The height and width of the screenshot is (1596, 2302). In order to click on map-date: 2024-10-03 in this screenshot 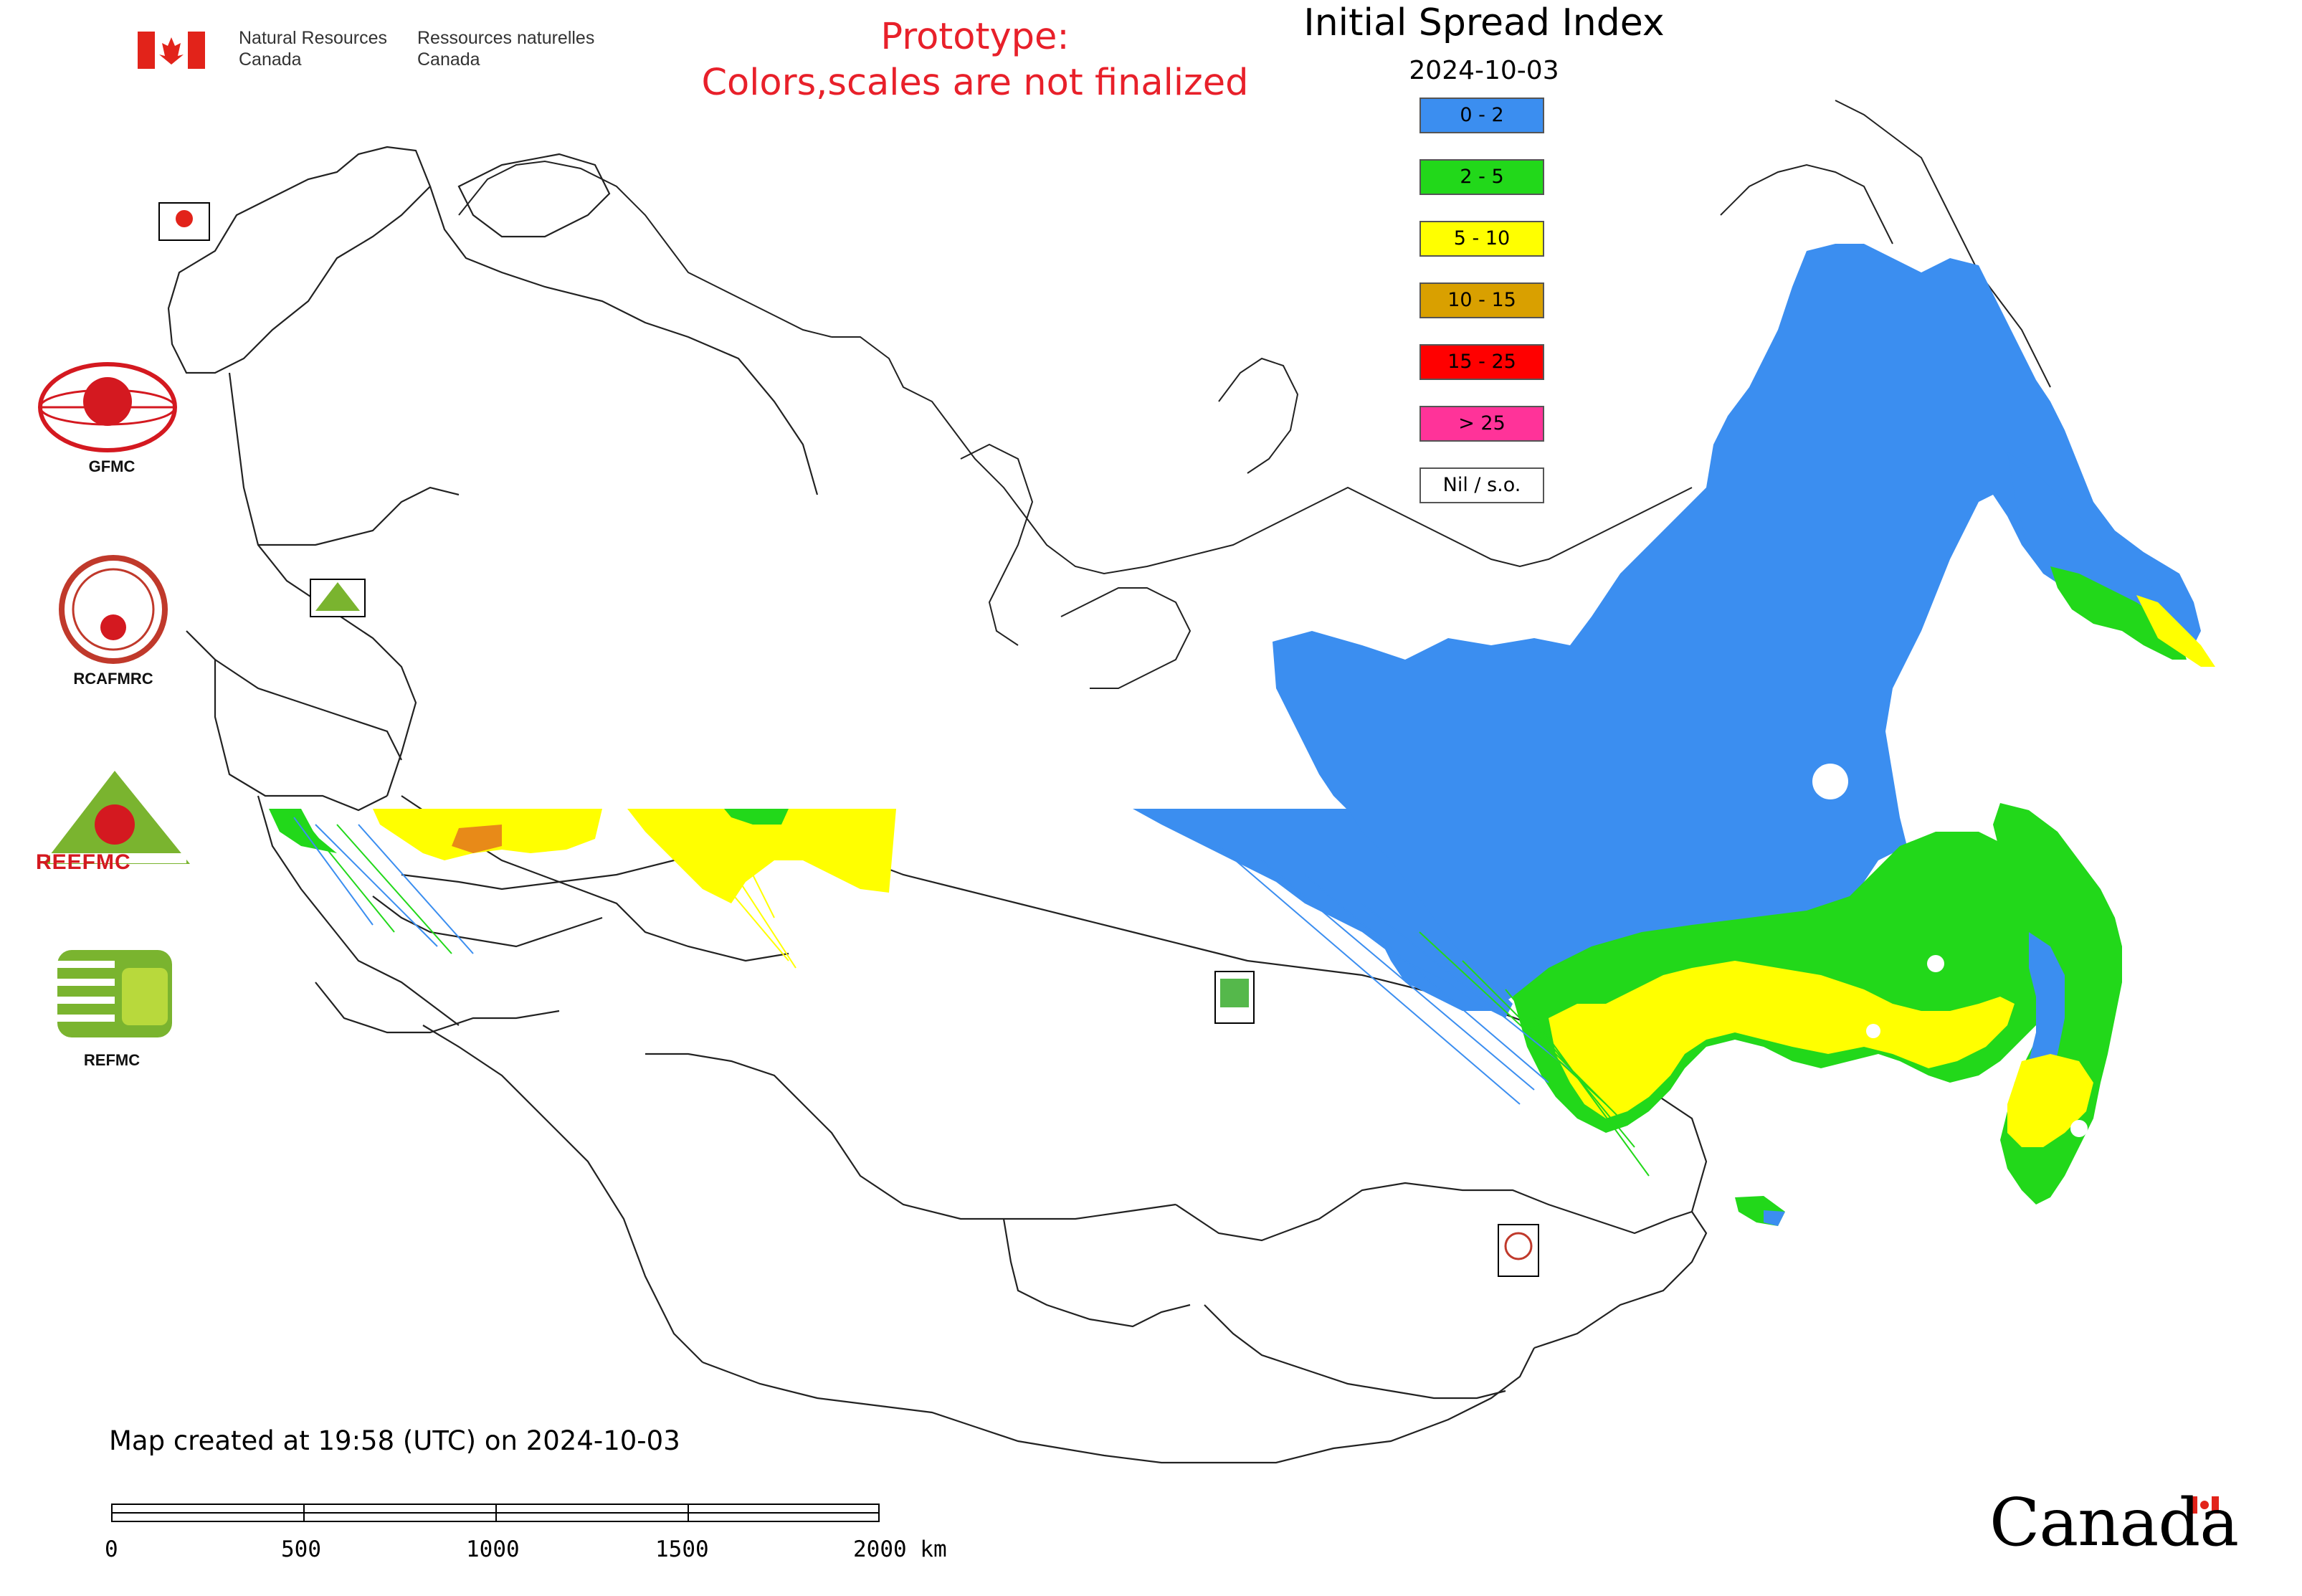, I will do `click(1484, 70)`.